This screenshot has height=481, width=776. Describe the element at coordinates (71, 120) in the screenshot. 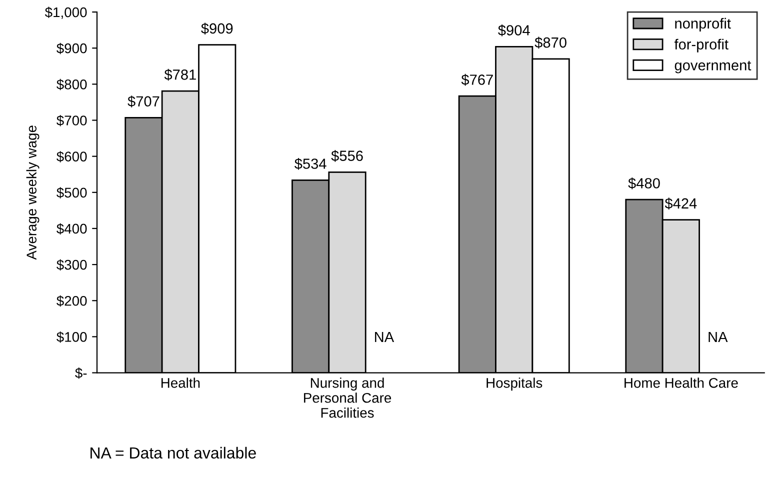

I see `y-tick-label: $700` at that location.